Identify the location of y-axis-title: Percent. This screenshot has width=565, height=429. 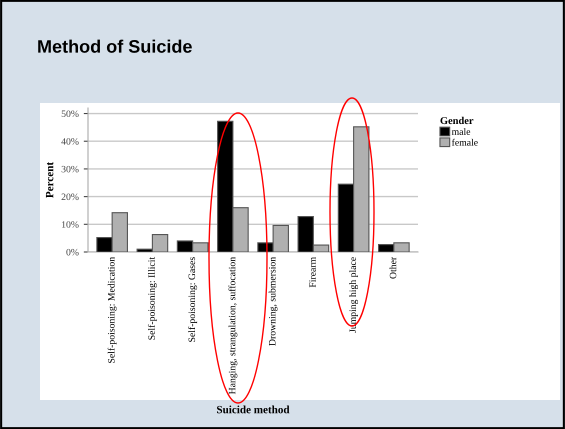
(50, 180).